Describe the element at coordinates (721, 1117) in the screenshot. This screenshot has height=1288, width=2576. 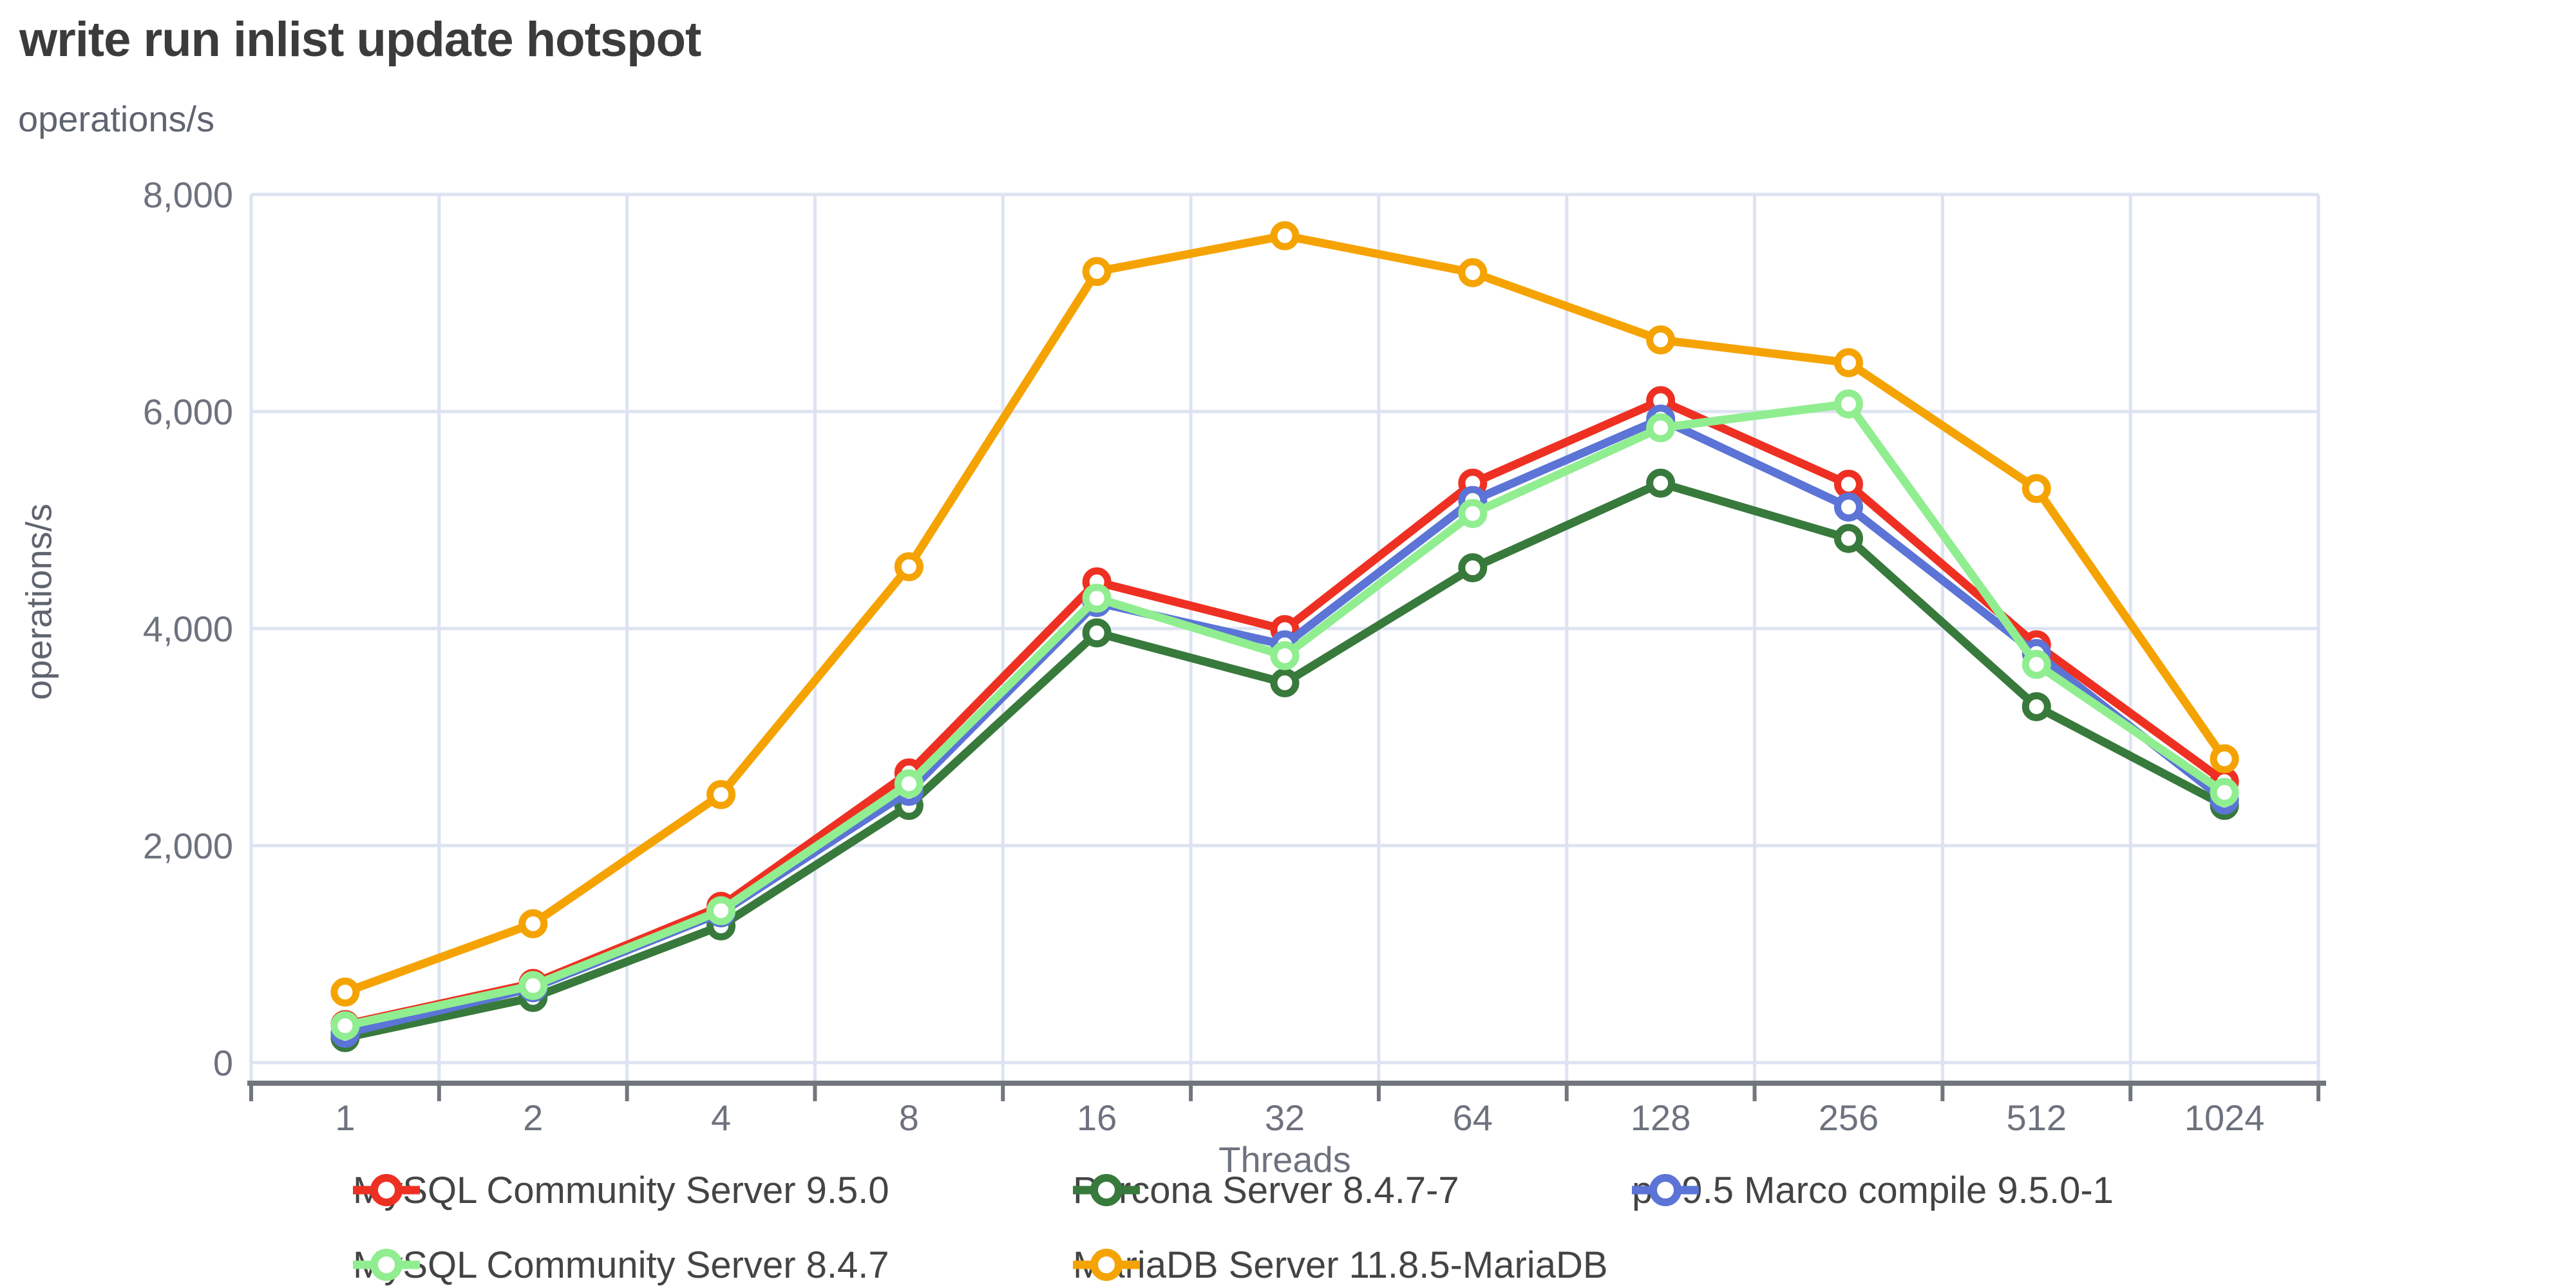
I see `x-tick-label: 4` at that location.